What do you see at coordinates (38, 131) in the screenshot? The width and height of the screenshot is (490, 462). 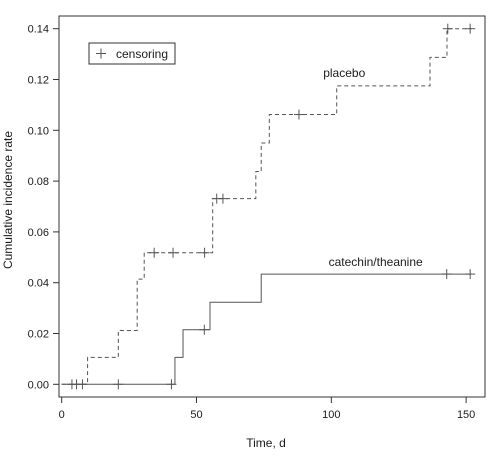 I see `y-tick-label: 0.10` at bounding box center [38, 131].